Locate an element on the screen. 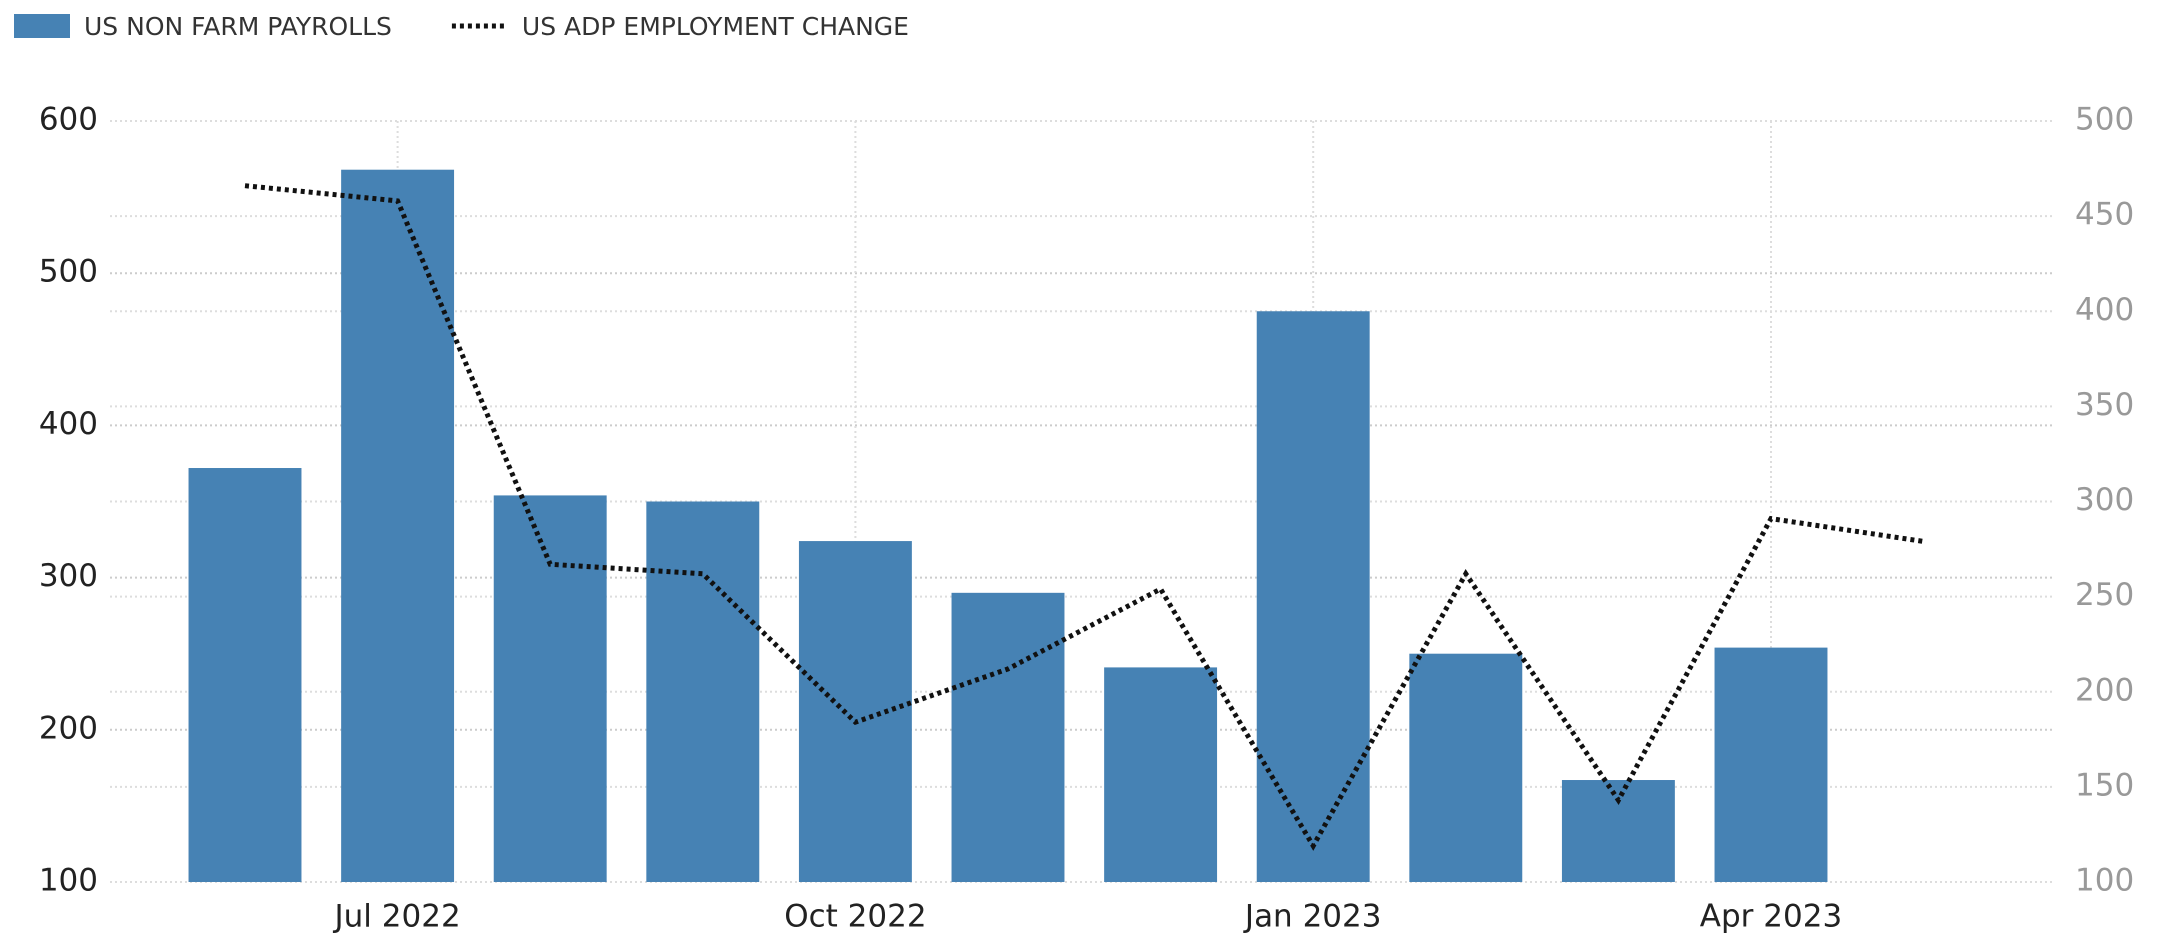 The width and height of the screenshot is (2160, 952). legend-label: US NON FARM PAYROLLS is located at coordinates (238, 26).